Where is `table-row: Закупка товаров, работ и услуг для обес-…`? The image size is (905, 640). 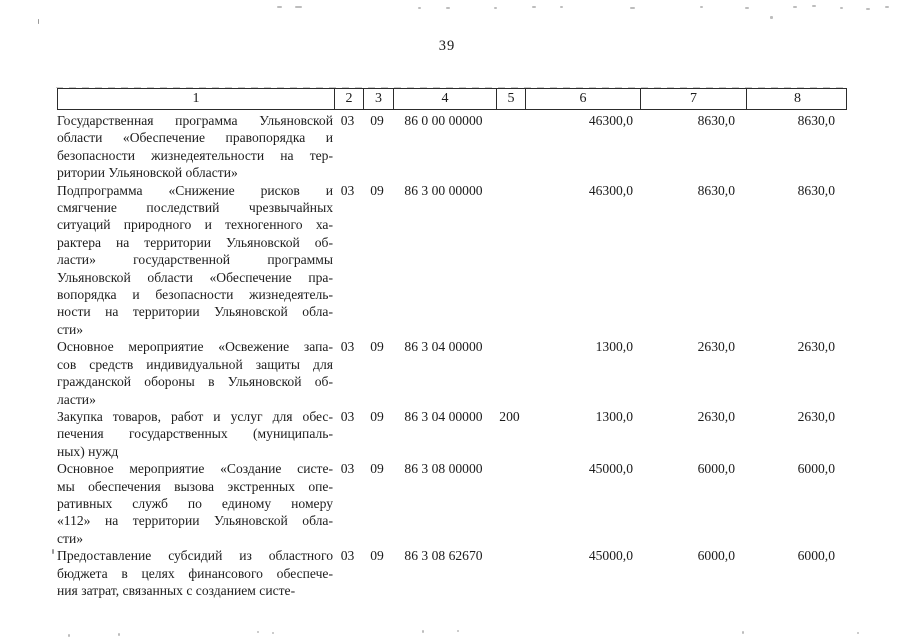 table-row: Закупка товаров, работ и услуг для обес-… is located at coordinates (452, 434).